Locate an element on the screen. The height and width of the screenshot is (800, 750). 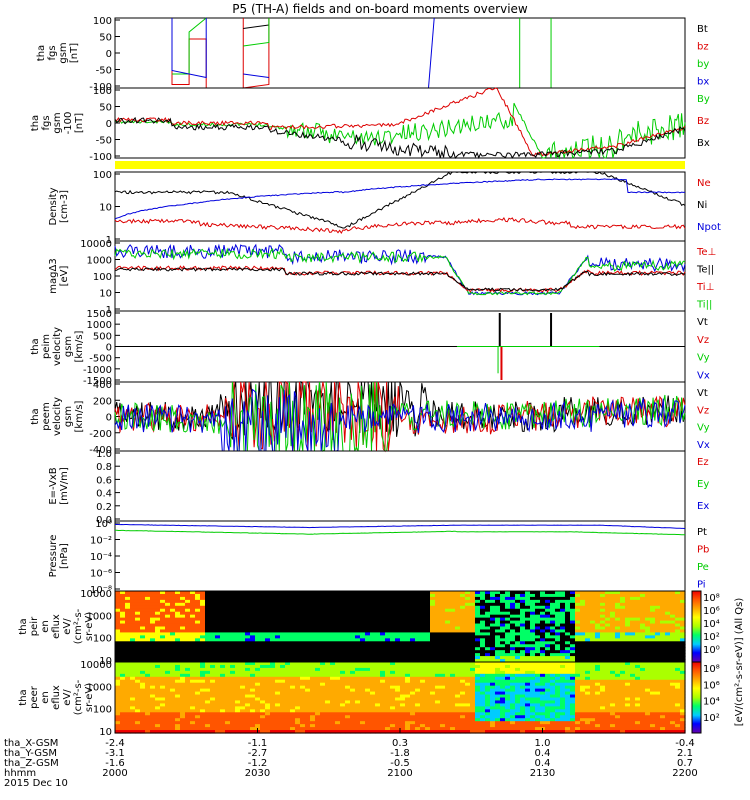
series-Ti-blue is located at coordinates (400, 269).